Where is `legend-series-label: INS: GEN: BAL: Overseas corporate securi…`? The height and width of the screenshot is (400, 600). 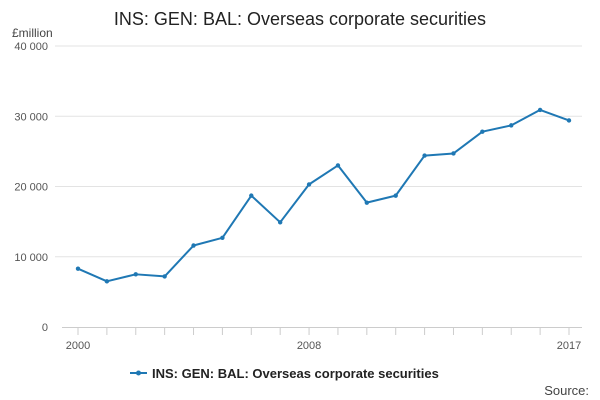
legend-series-label: INS: GEN: BAL: Overseas corporate securi… is located at coordinates (295, 373).